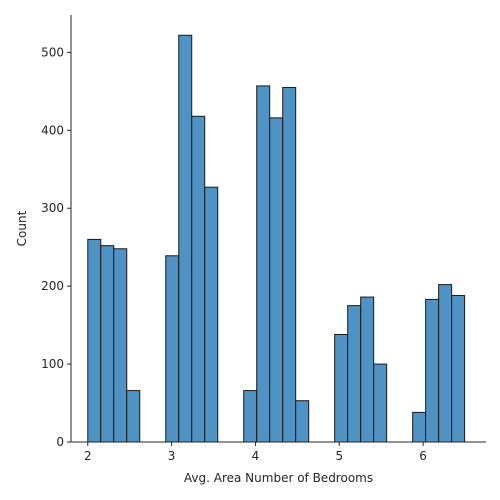 The height and width of the screenshot is (500, 500). Describe the element at coordinates (172, 456) in the screenshot. I see `x-tick-label-1: 3` at that location.